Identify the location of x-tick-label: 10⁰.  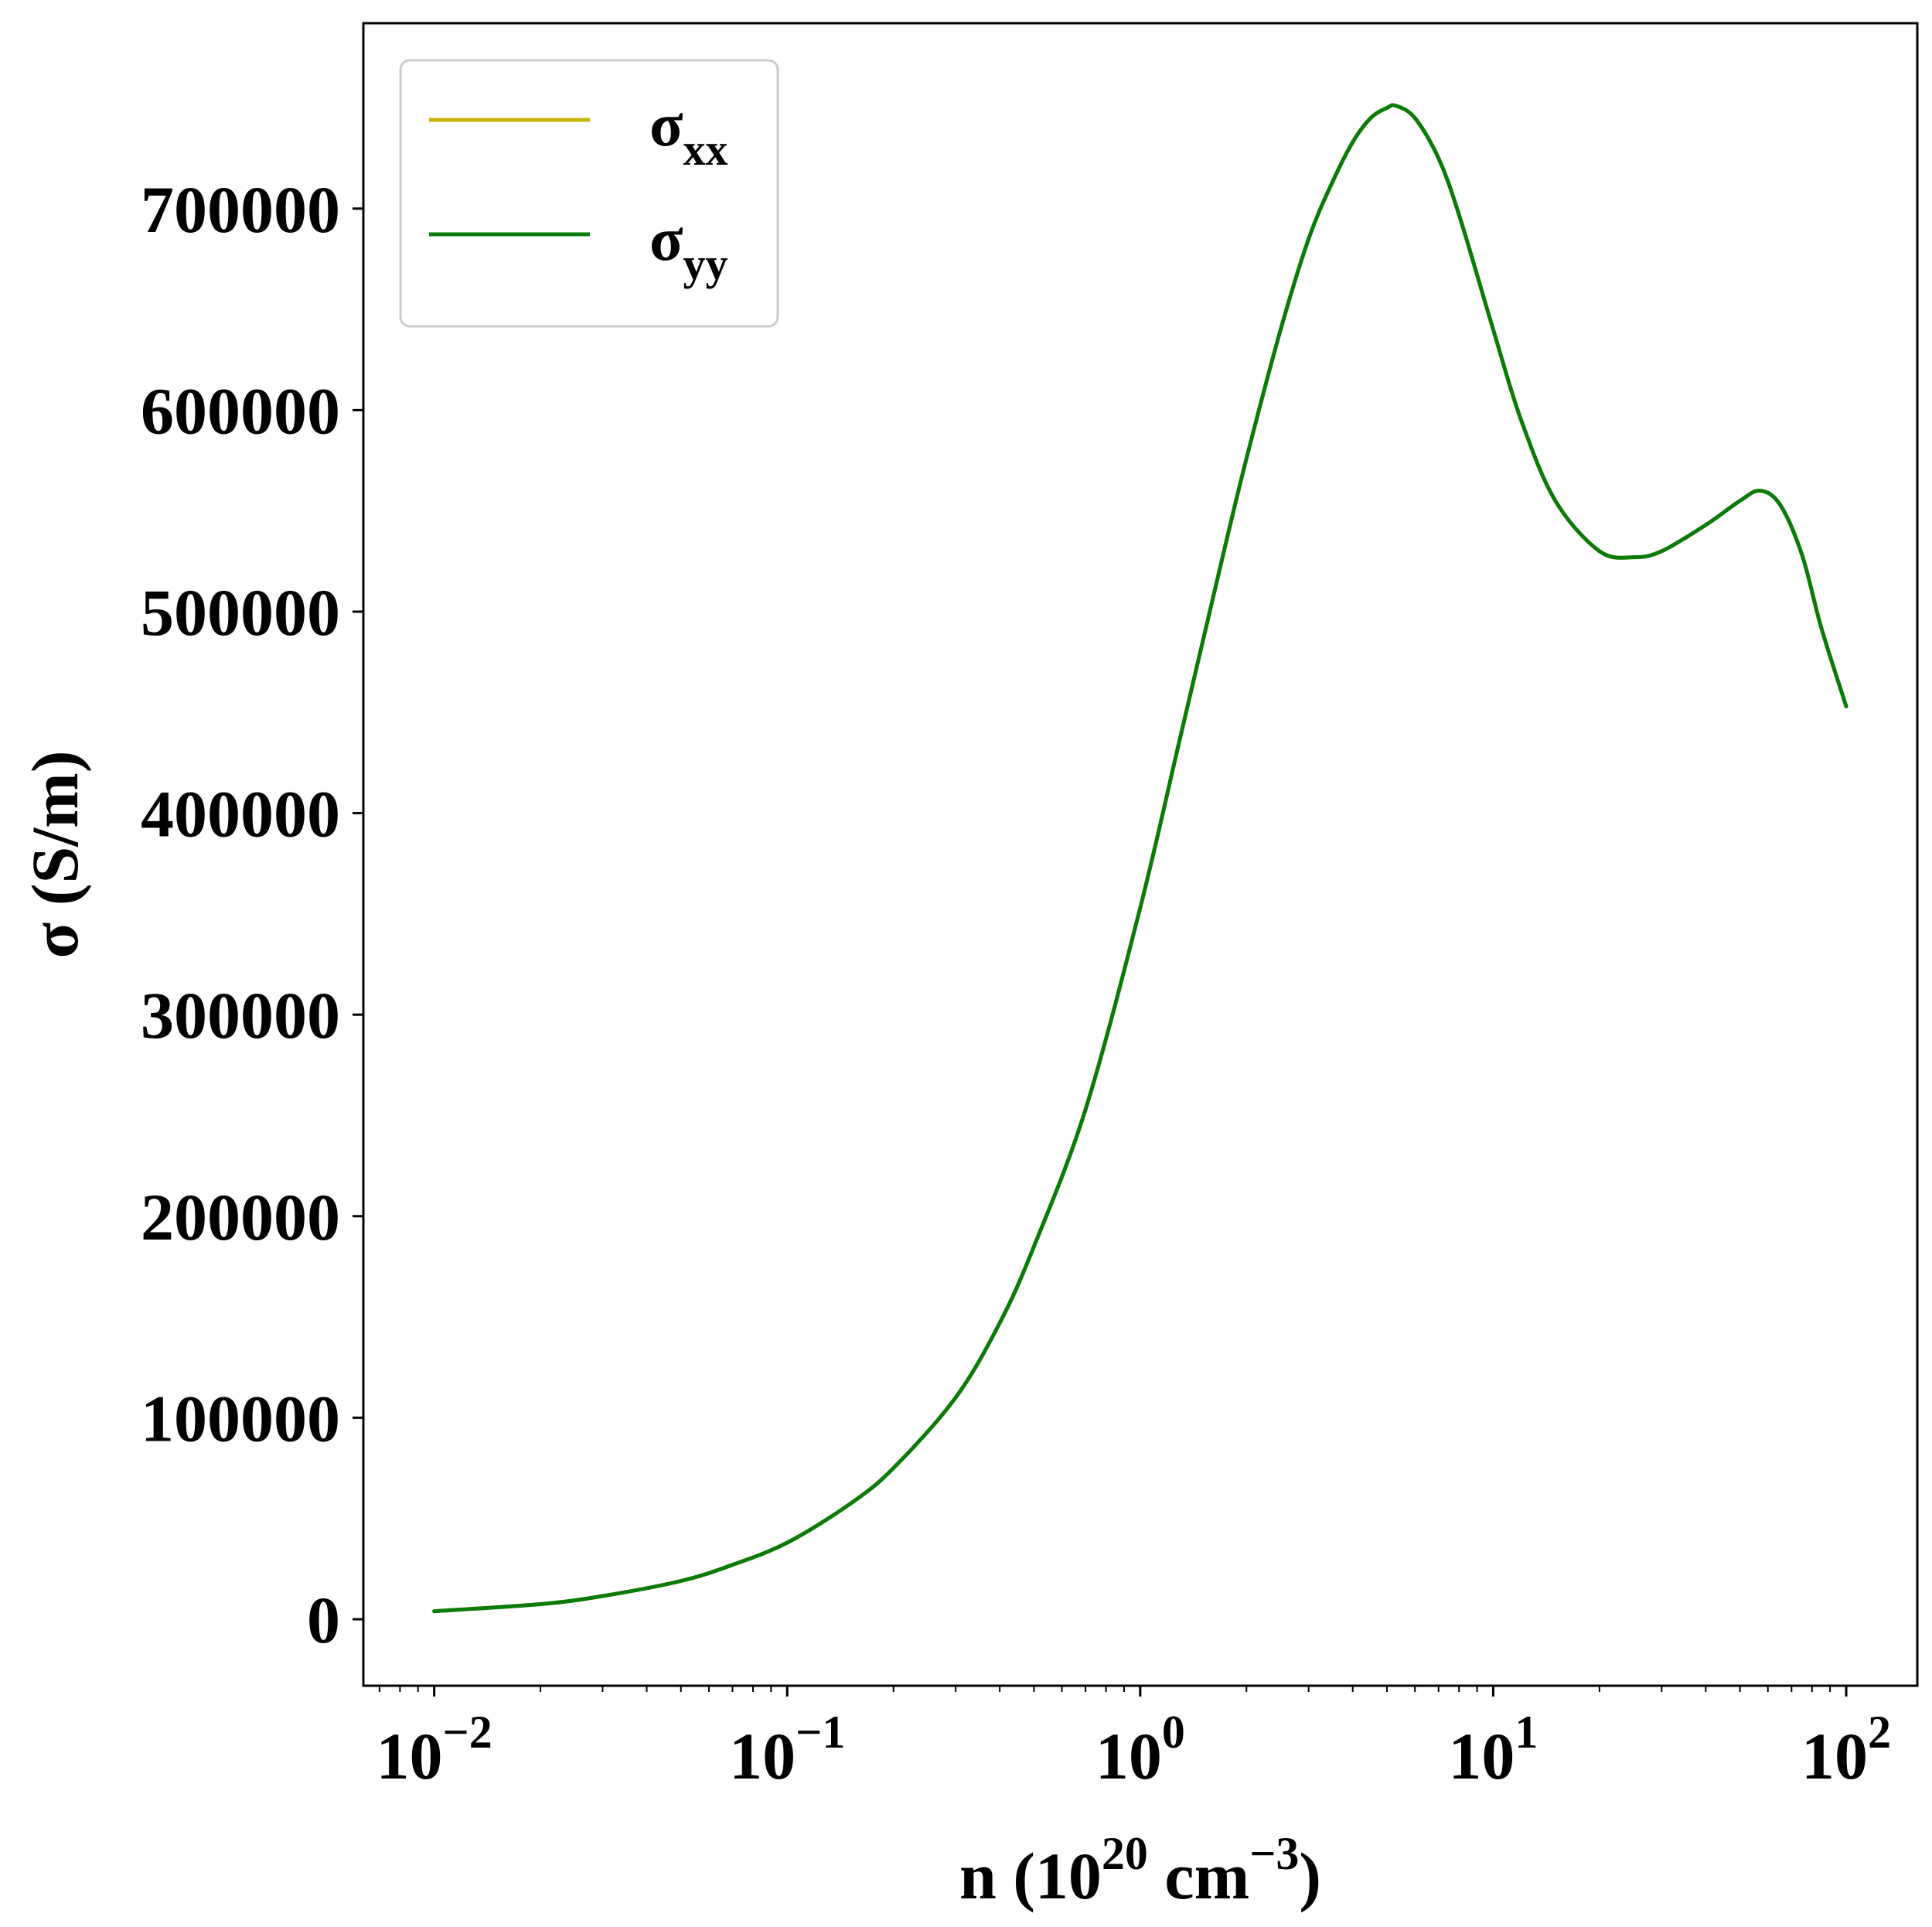
(1140, 1750).